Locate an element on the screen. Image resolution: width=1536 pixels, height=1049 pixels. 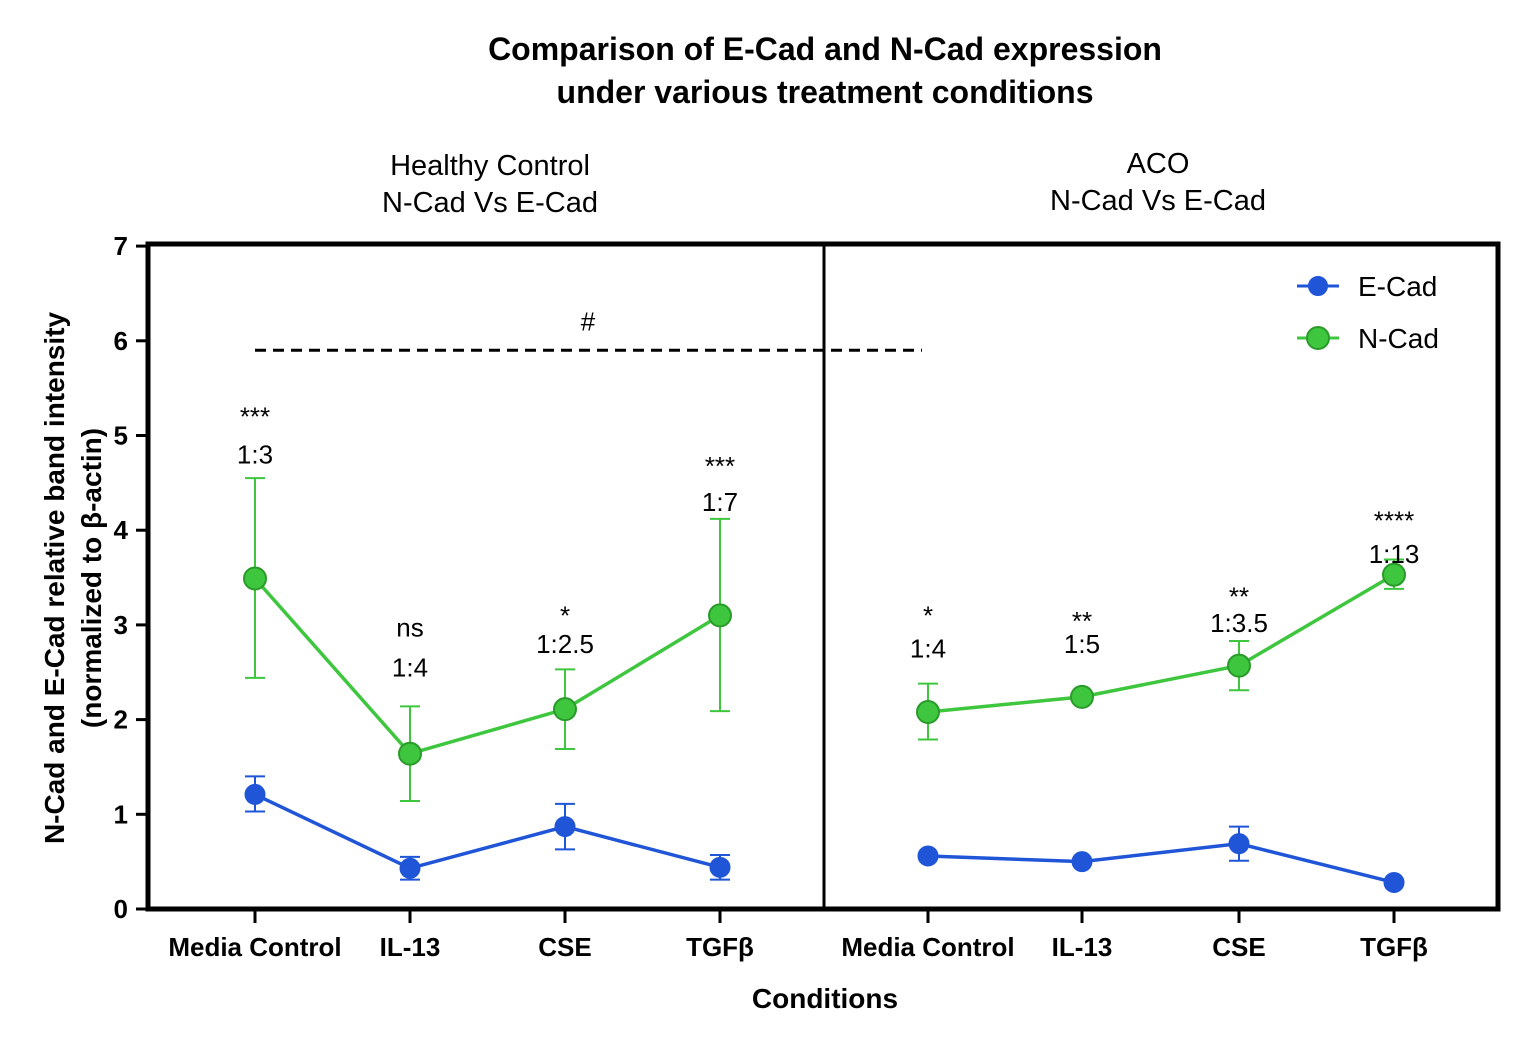
chart-title-line-2: under various treatment conditions is located at coordinates (825, 92).